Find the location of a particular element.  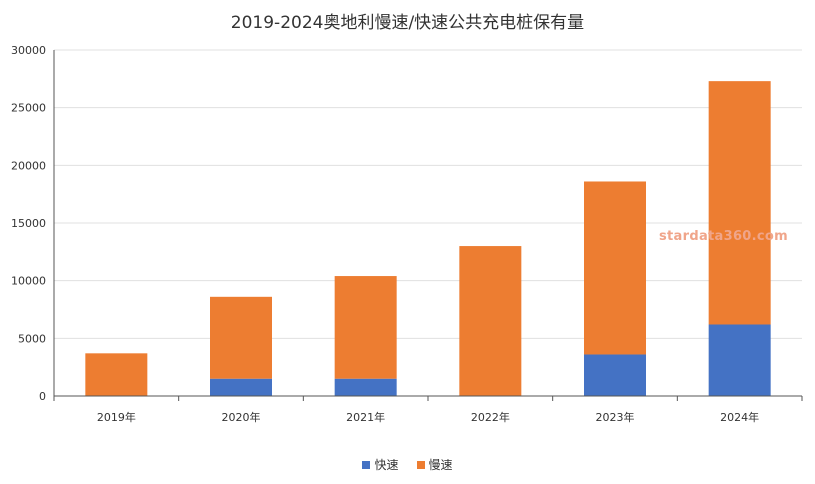

x-tick-label: 2021年 is located at coordinates (365, 417).